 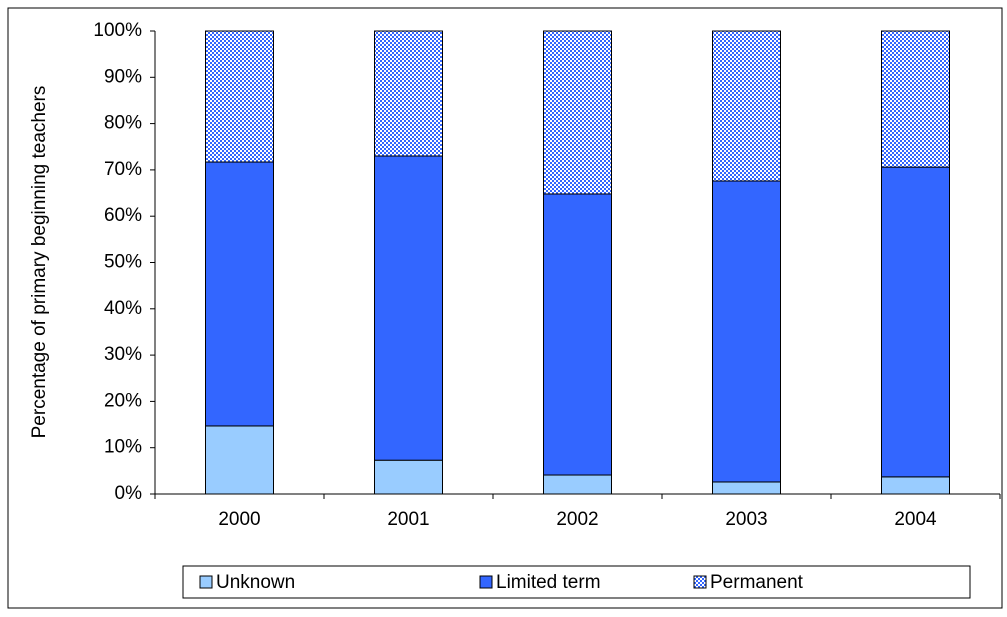 What do you see at coordinates (255, 582) in the screenshot?
I see `legend-label: Unknown` at bounding box center [255, 582].